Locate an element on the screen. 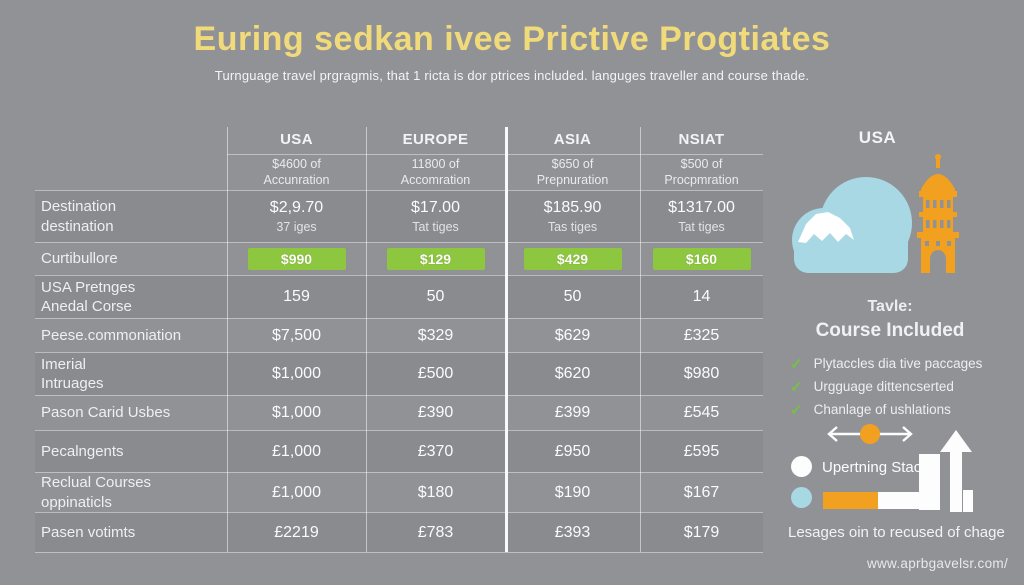 This screenshot has width=1024, height=585. table-cell: $629 is located at coordinates (572, 336).